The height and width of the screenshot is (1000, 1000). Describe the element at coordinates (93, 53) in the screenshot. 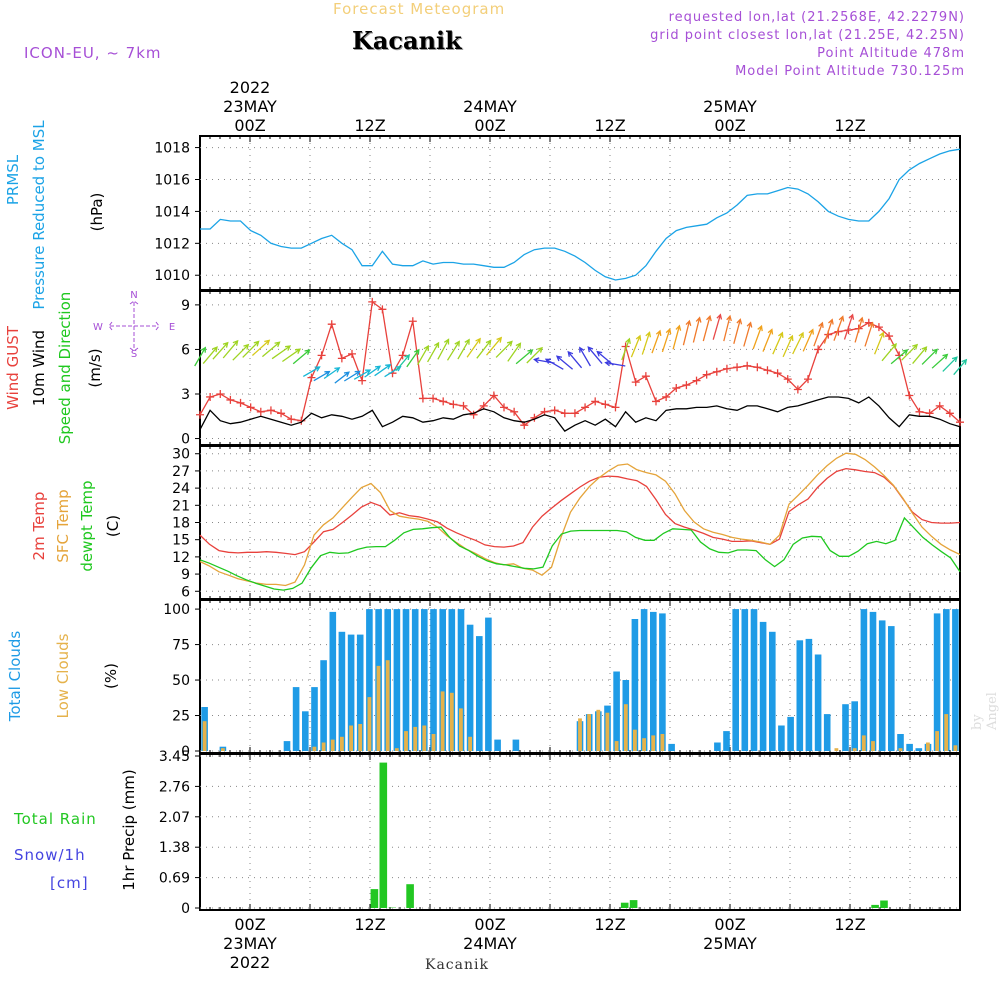

I see `model-label: ICON-EU, ~ 7km` at that location.